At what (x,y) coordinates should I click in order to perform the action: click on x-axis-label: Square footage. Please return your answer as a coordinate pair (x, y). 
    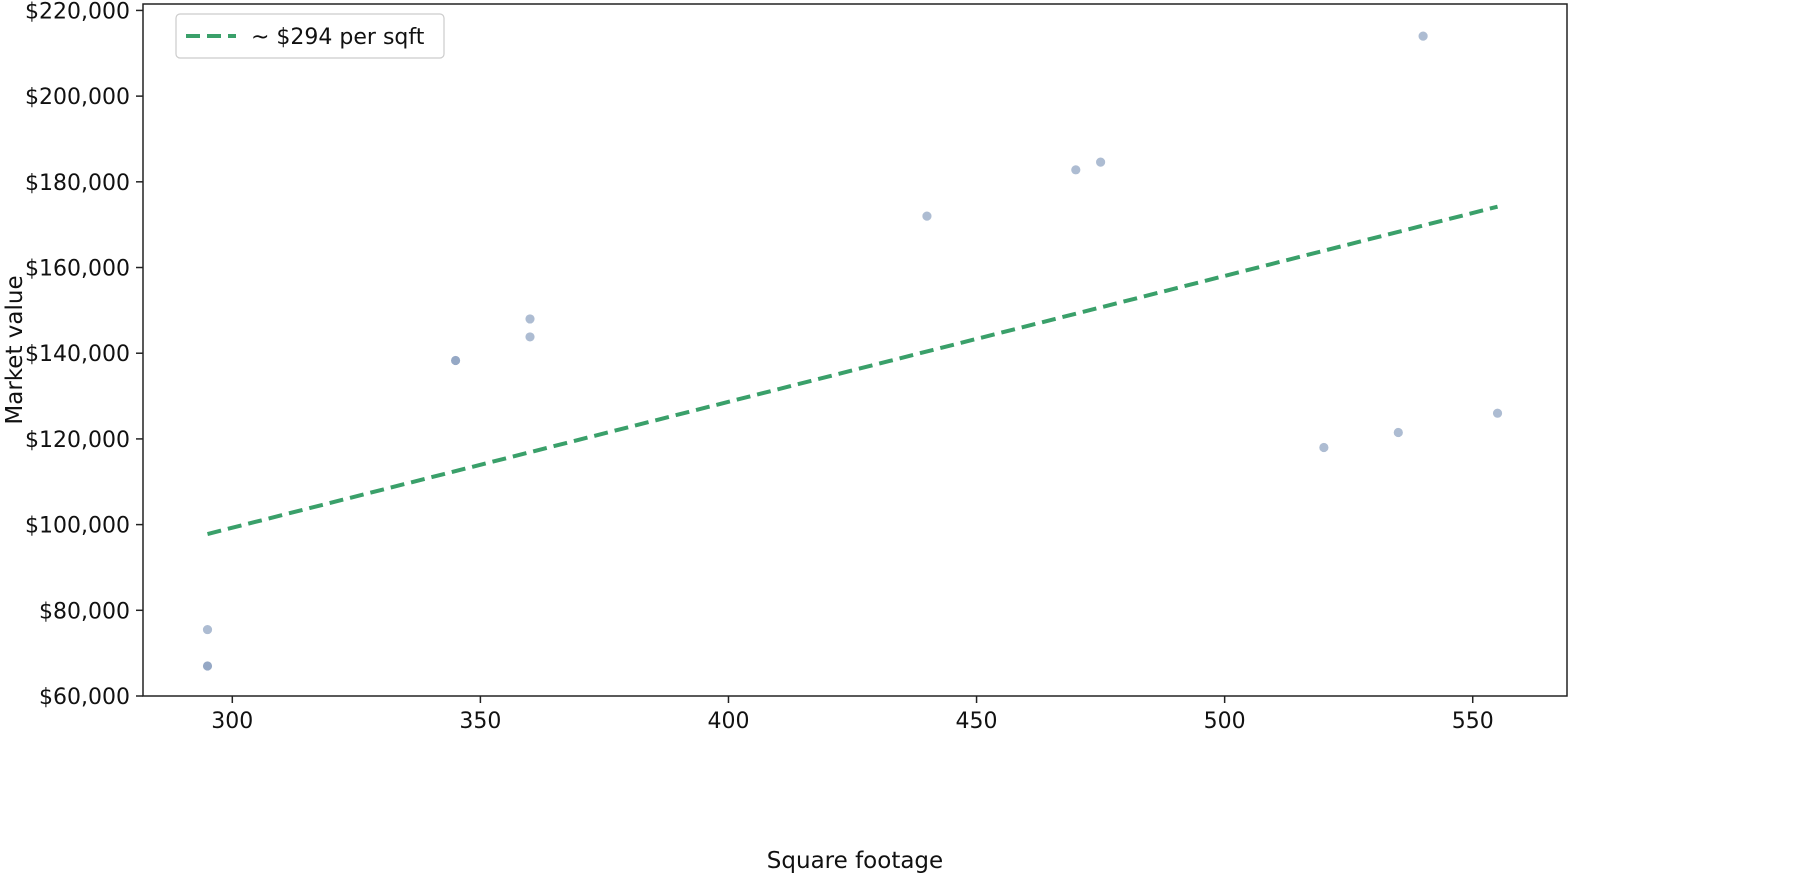
    Looking at the image, I should click on (855, 861).